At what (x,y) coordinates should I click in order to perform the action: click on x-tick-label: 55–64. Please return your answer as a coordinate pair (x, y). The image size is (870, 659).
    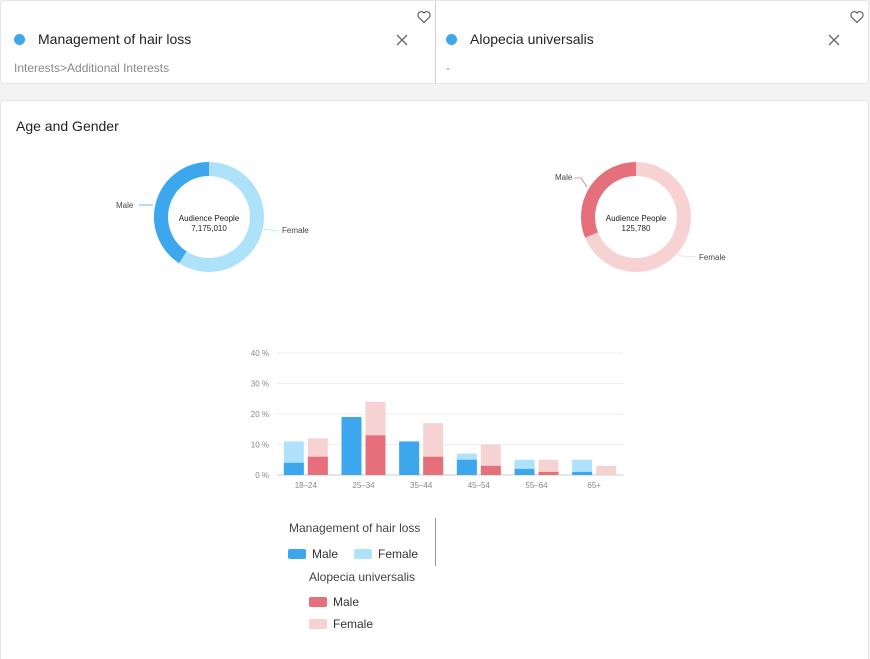
    Looking at the image, I should click on (536, 485).